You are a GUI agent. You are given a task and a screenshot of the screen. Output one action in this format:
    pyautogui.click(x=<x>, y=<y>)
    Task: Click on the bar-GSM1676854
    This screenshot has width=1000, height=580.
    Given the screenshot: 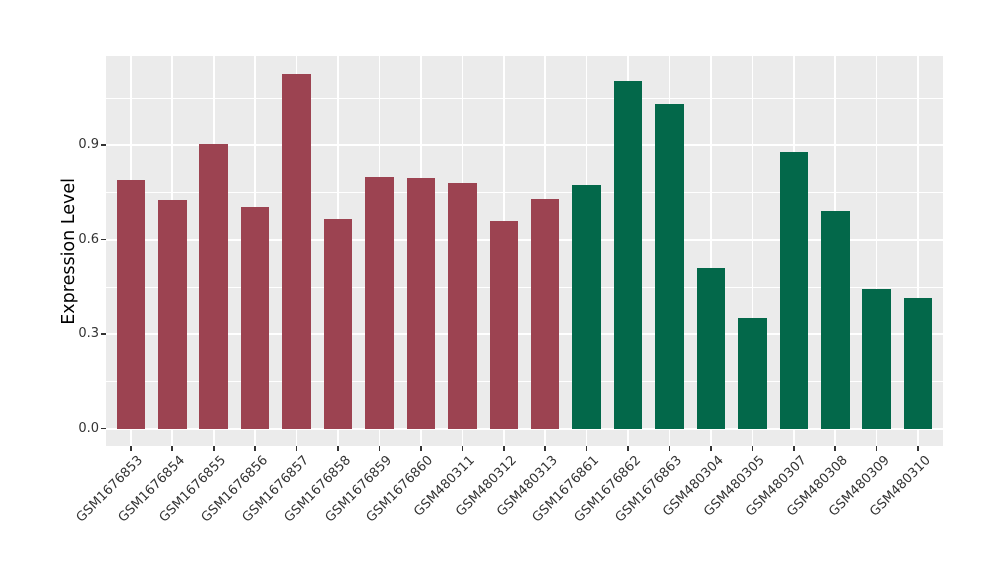 What is the action you would take?
    pyautogui.click(x=172, y=314)
    